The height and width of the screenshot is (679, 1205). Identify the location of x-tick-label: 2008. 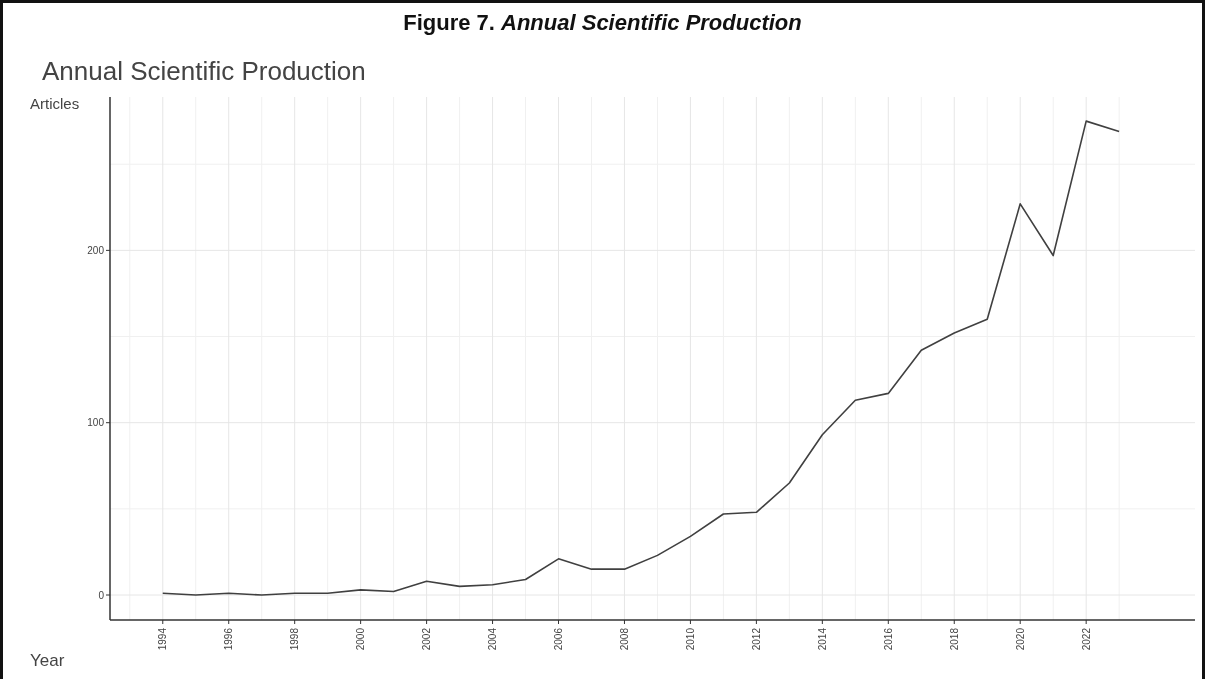
(624, 639).